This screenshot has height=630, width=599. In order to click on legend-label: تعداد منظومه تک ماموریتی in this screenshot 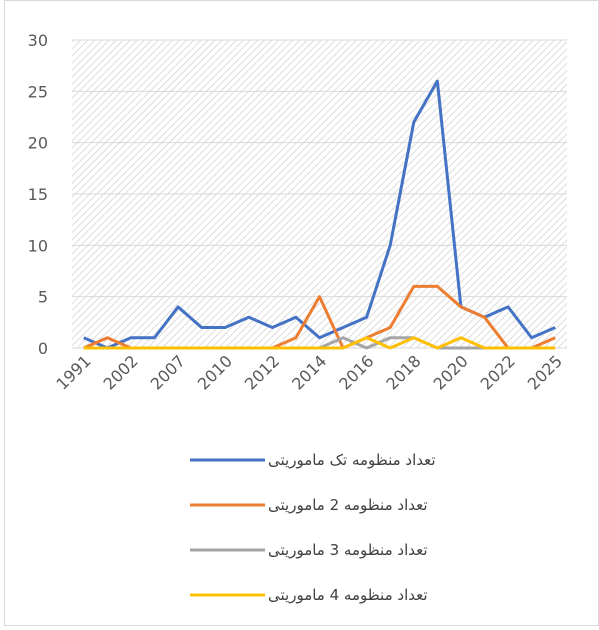, I will do `click(352, 460)`.